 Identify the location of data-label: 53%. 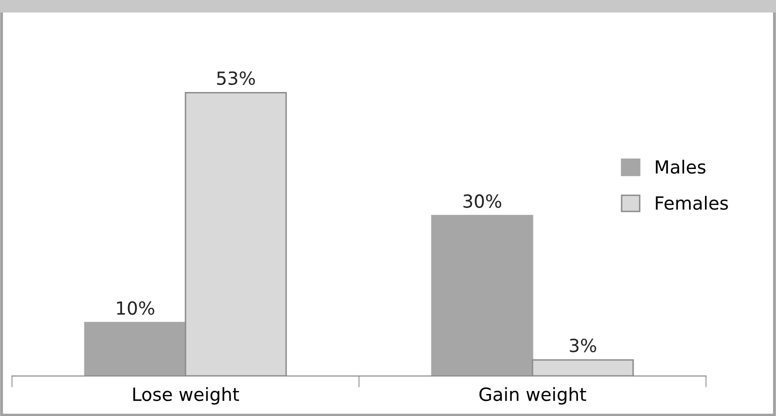
(236, 78).